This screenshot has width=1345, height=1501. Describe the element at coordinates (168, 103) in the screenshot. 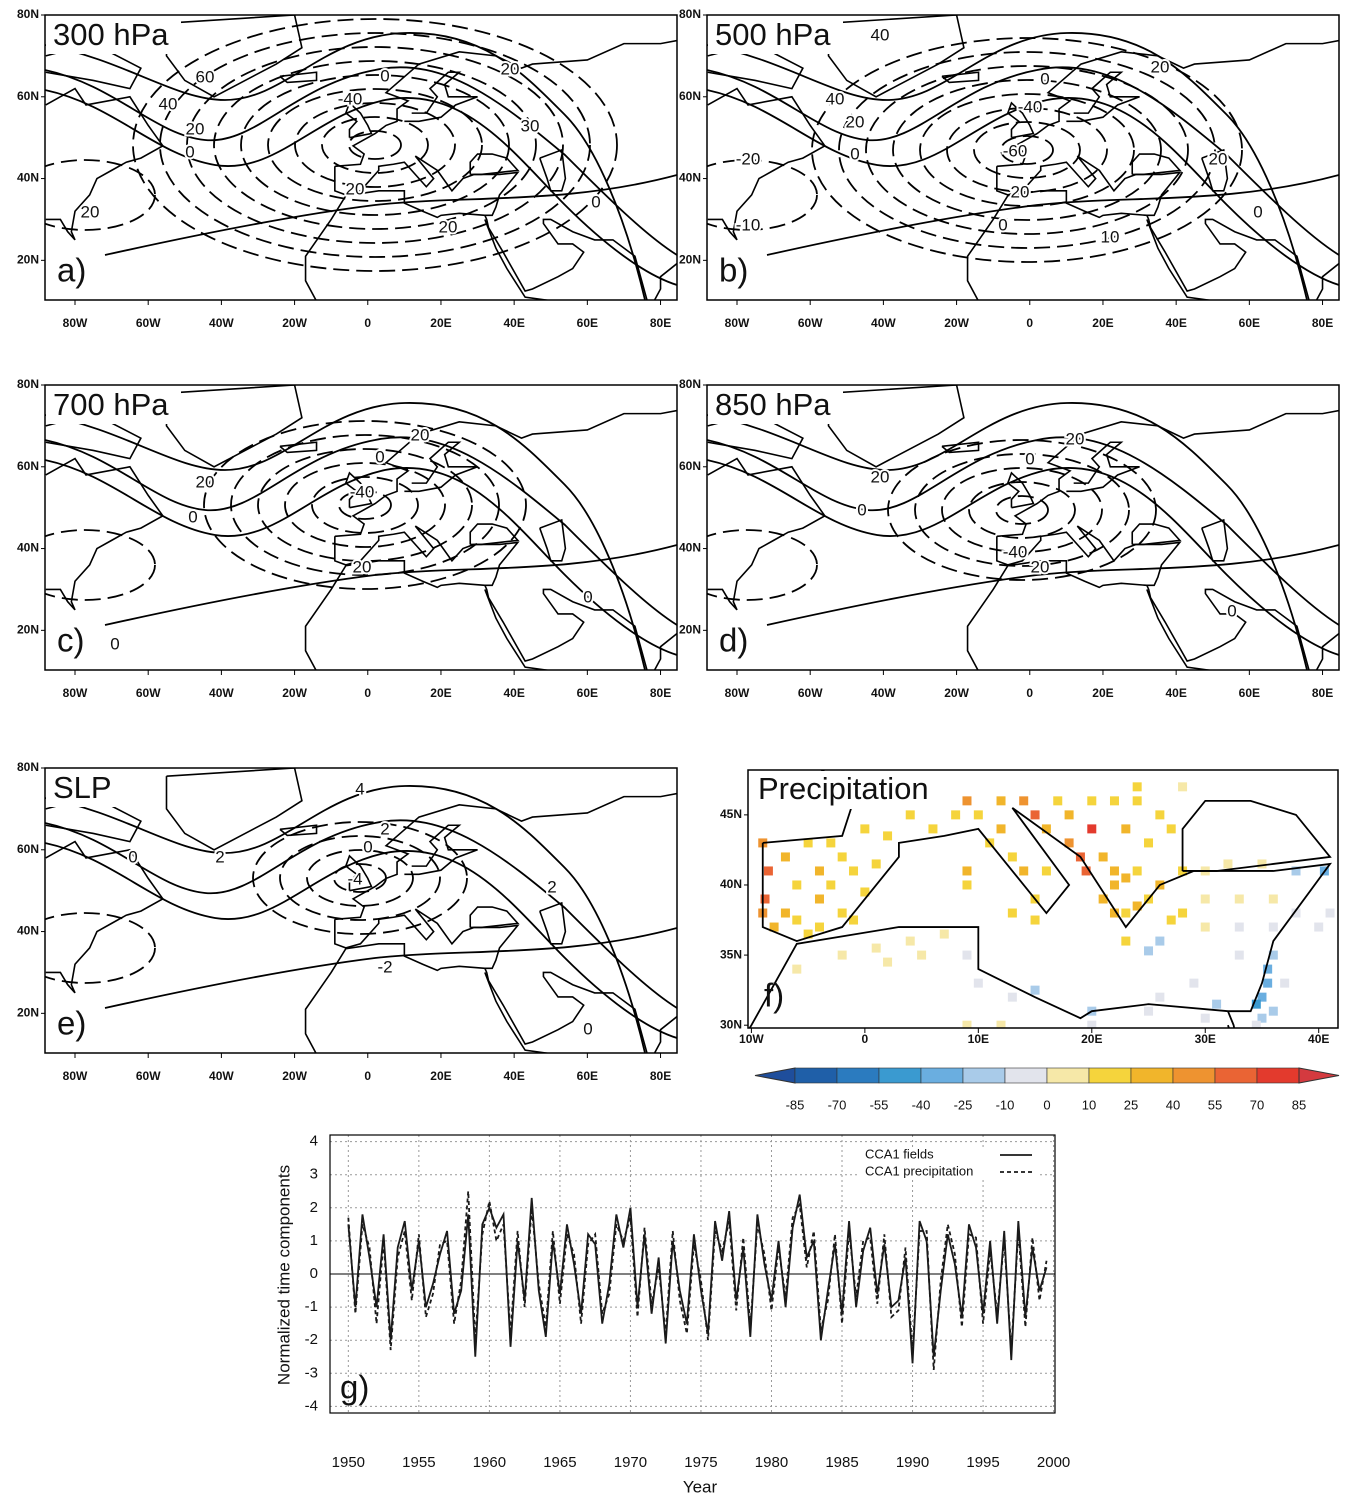

I see `contour-label: 40` at that location.